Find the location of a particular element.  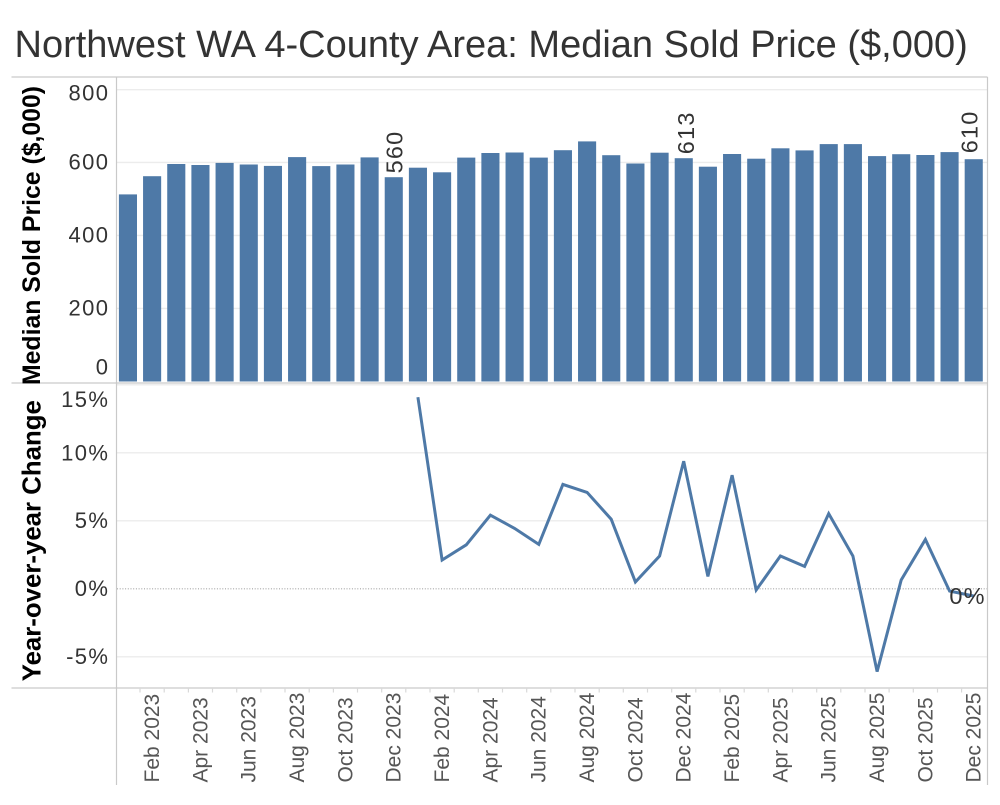

svg-text: 800 is located at coordinates (88, 93).